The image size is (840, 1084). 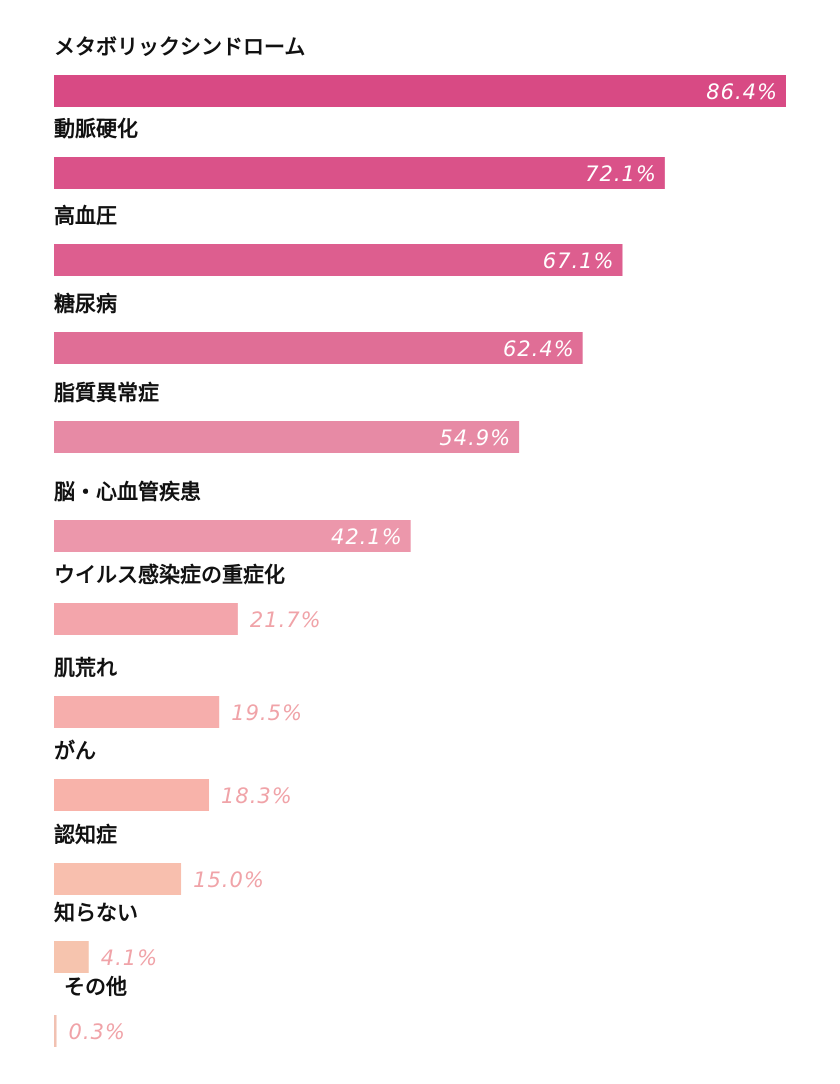 I want to click on category-label: メタボリックシンドローム, so click(x=179, y=47).